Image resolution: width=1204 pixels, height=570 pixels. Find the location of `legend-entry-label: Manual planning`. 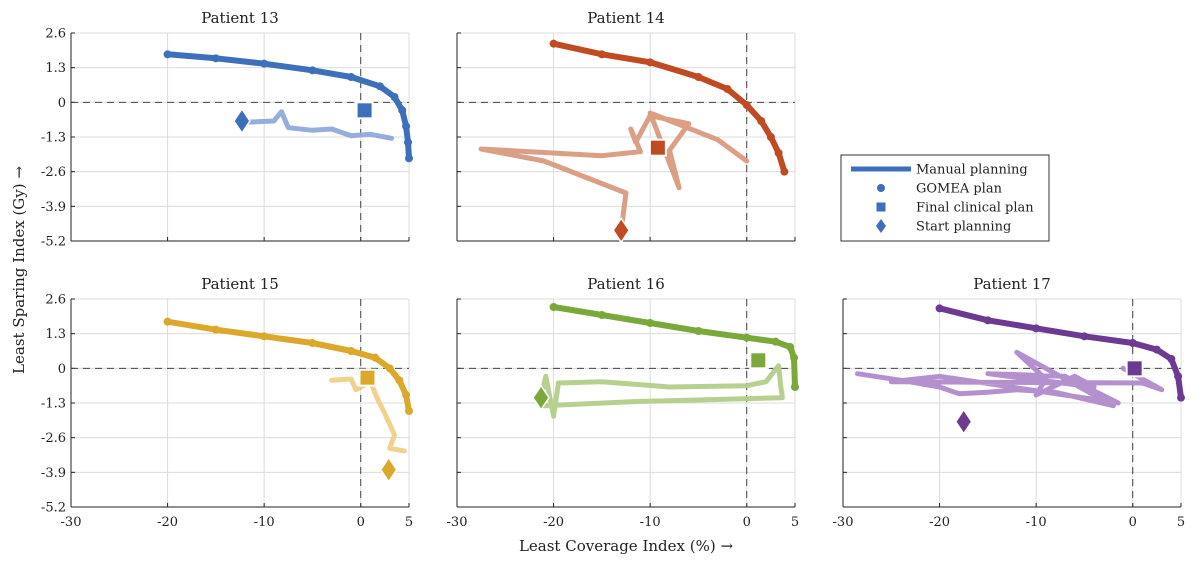

legend-entry-label: Manual planning is located at coordinates (972, 170).